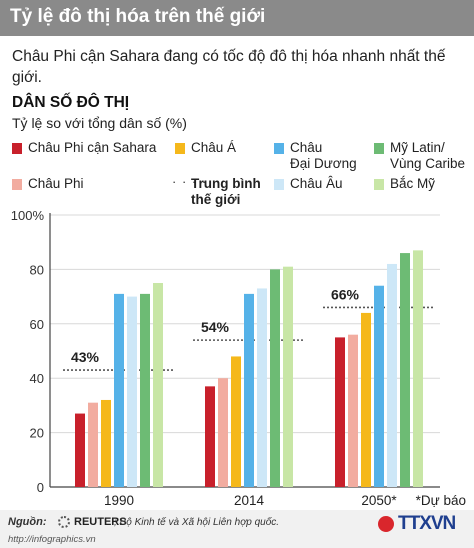  Describe the element at coordinates (138, 16) in the screenshot. I see `page-title: Tỷ lệ đô thị hóa trên thế giới` at that location.